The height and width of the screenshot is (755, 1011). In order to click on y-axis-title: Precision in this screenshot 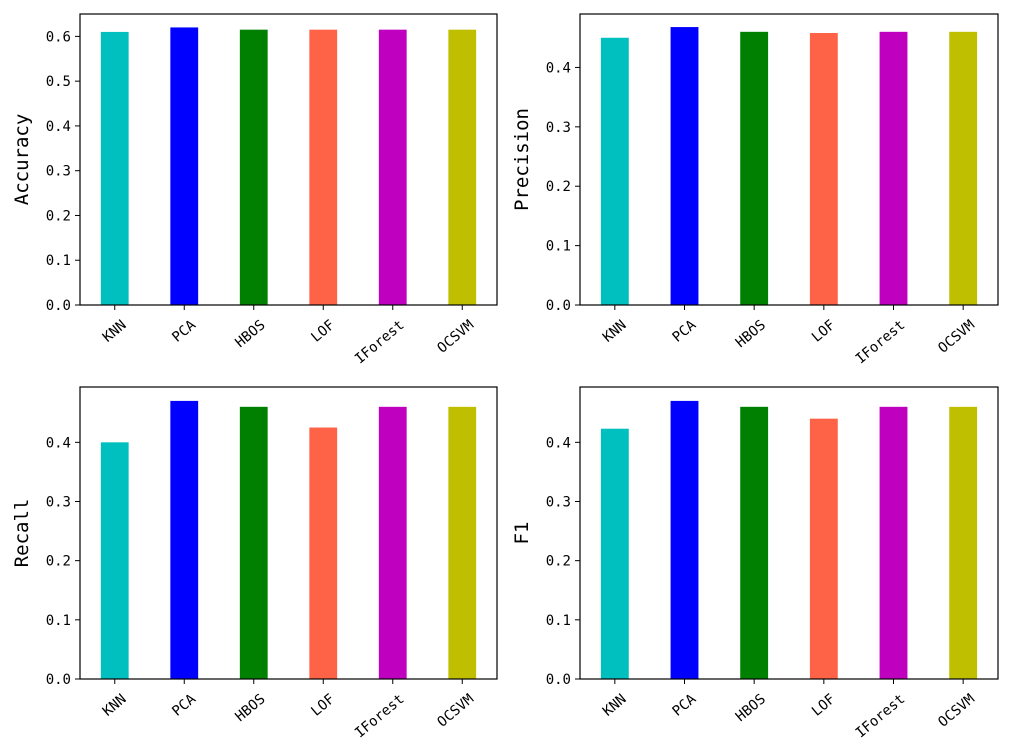, I will do `click(522, 159)`.